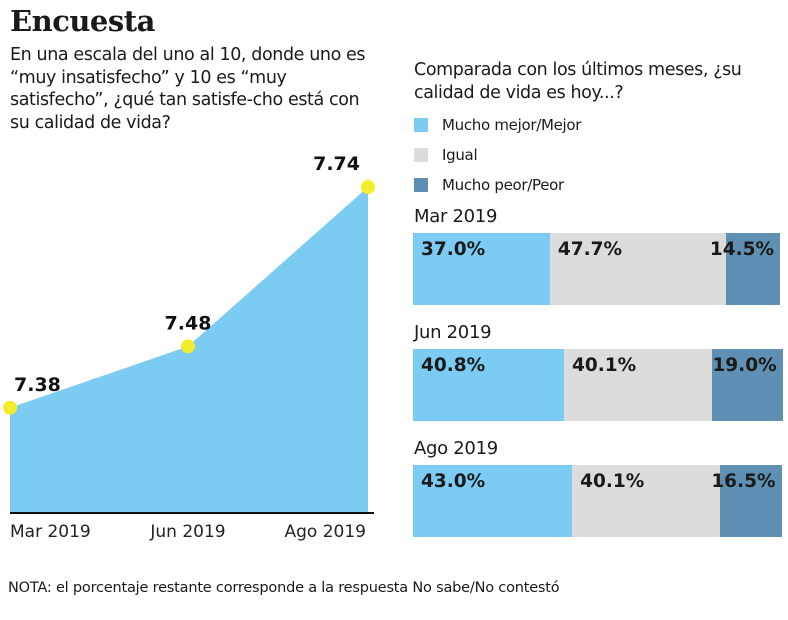  What do you see at coordinates (747, 385) in the screenshot?
I see `bar-segment: 19.0%` at bounding box center [747, 385].